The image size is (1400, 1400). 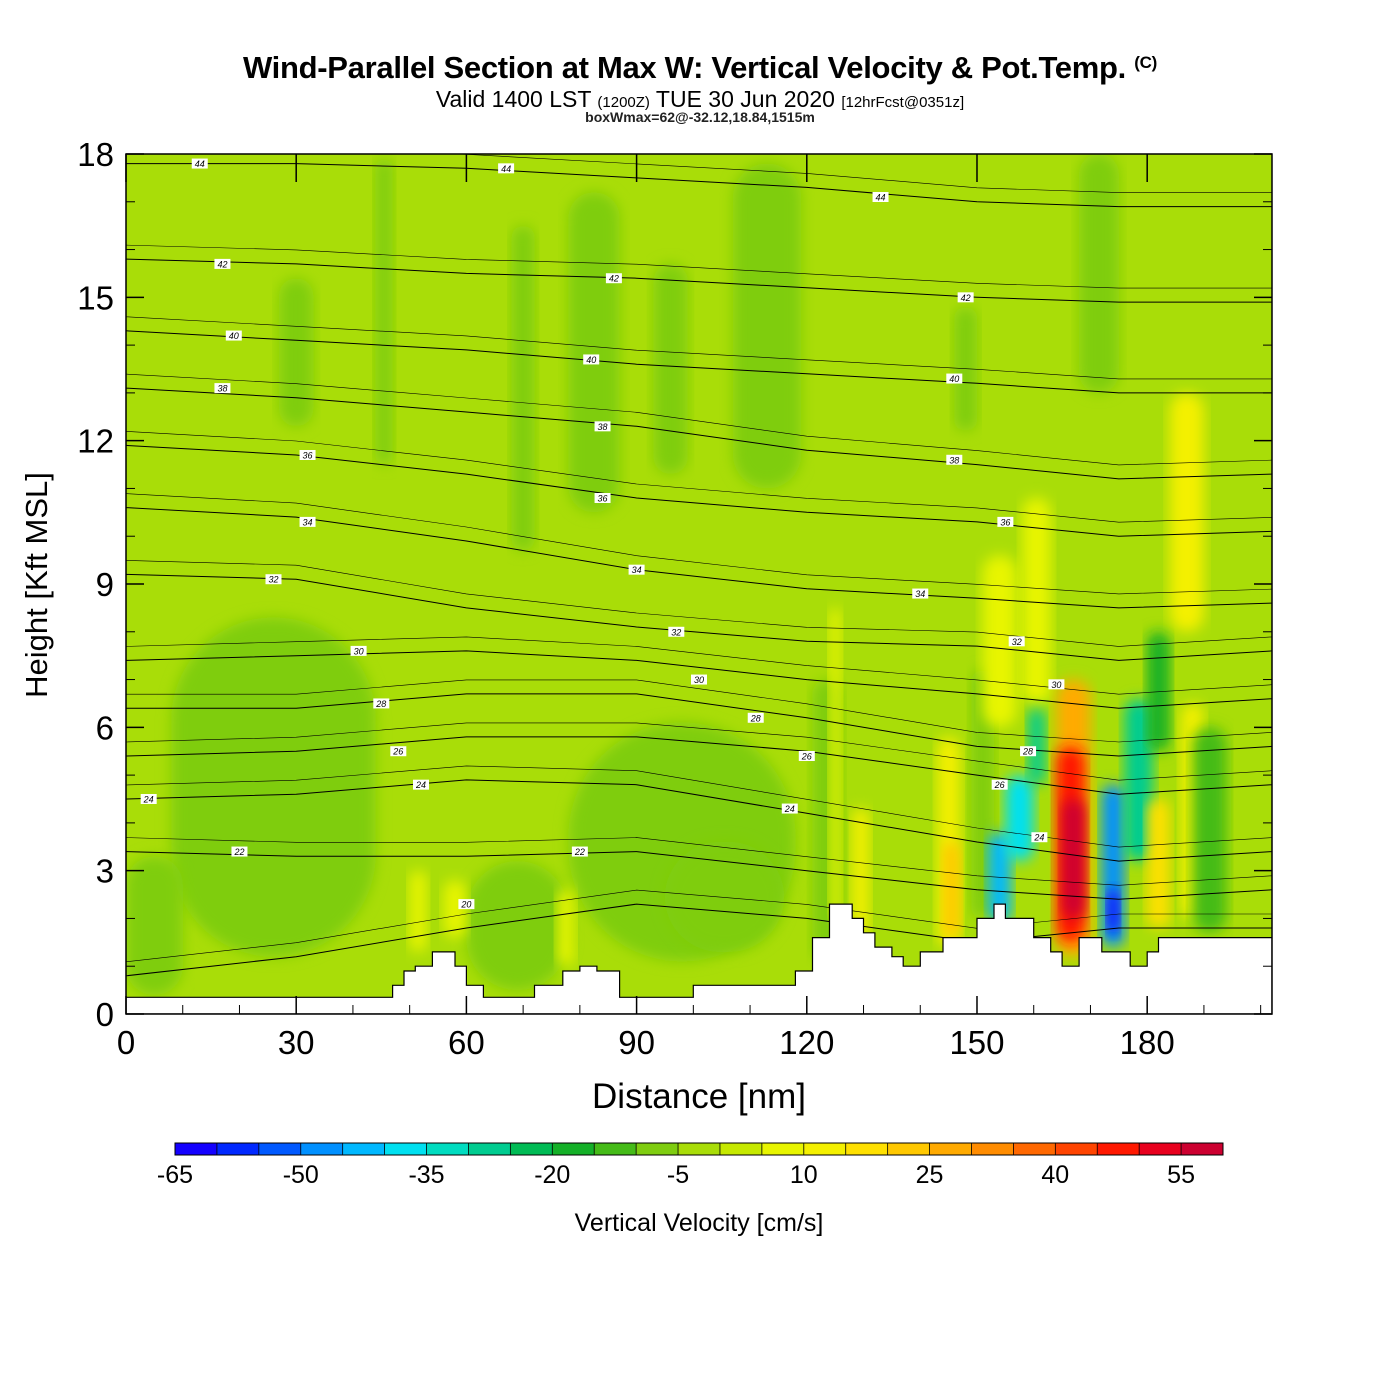 I want to click on terrain-mask, so click(x=699, y=958).